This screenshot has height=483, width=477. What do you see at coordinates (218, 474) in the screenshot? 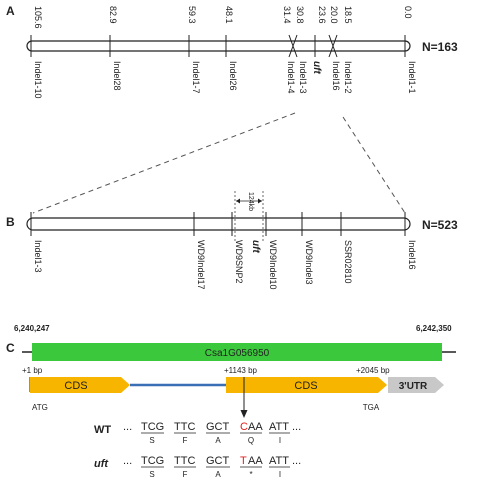
I see `uft-aa-3: A` at bounding box center [218, 474].